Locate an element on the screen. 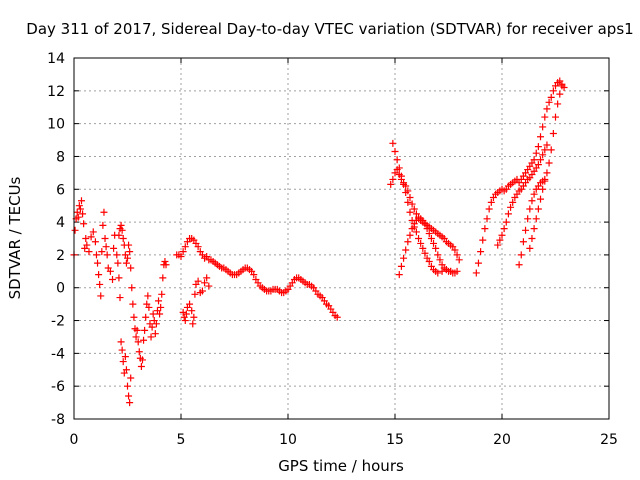 This screenshot has height=480, width=640. series-arc-late-a is located at coordinates (519, 177).